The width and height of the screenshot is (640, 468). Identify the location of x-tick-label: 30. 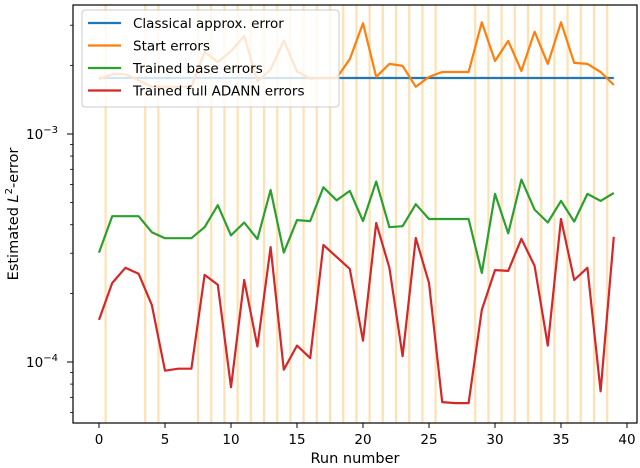
(494, 440).